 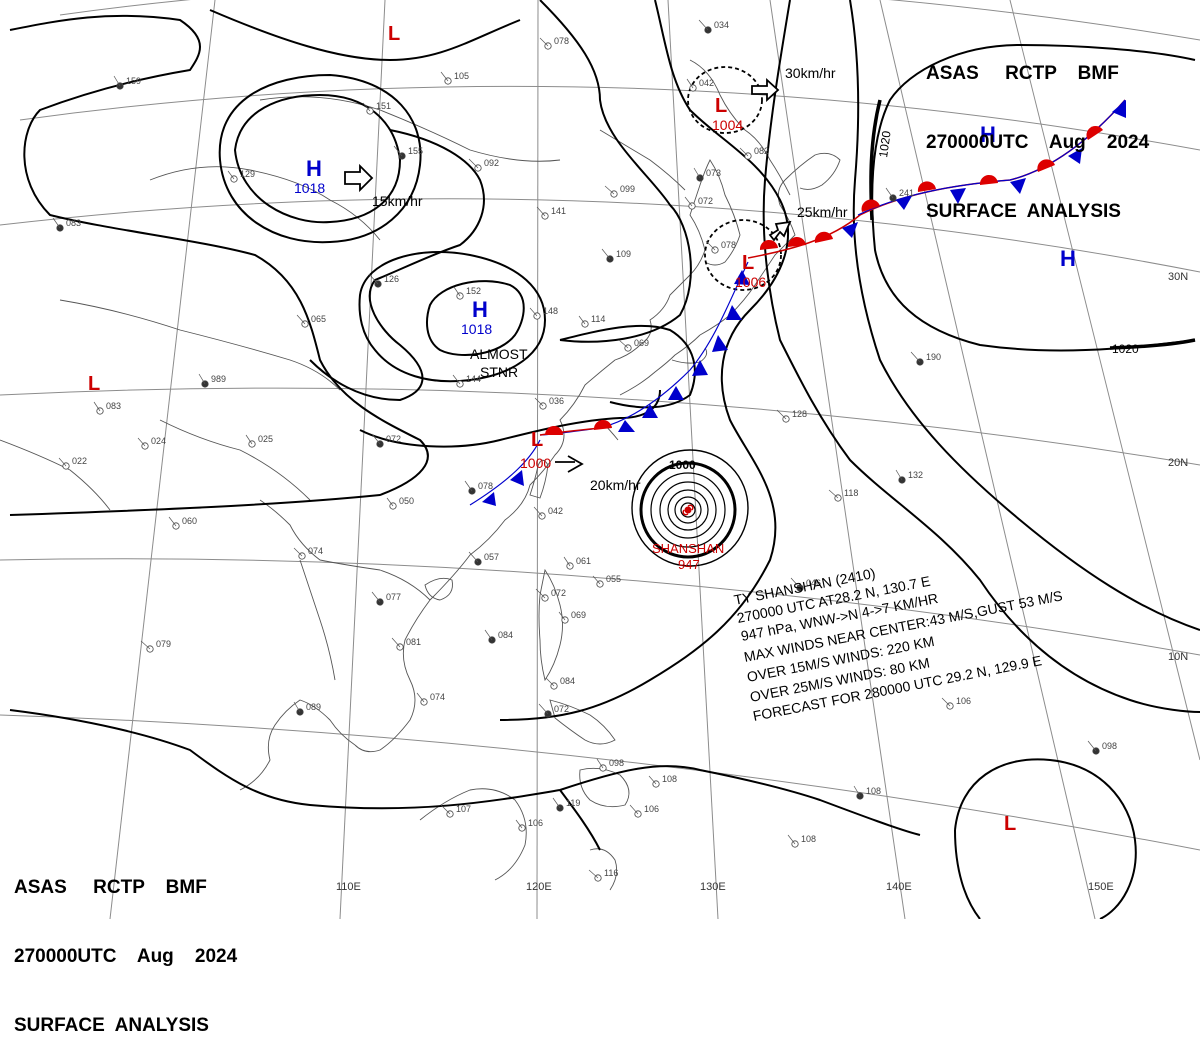 What do you see at coordinates (345, 550) in the screenshot?
I see `china-border` at bounding box center [345, 550].